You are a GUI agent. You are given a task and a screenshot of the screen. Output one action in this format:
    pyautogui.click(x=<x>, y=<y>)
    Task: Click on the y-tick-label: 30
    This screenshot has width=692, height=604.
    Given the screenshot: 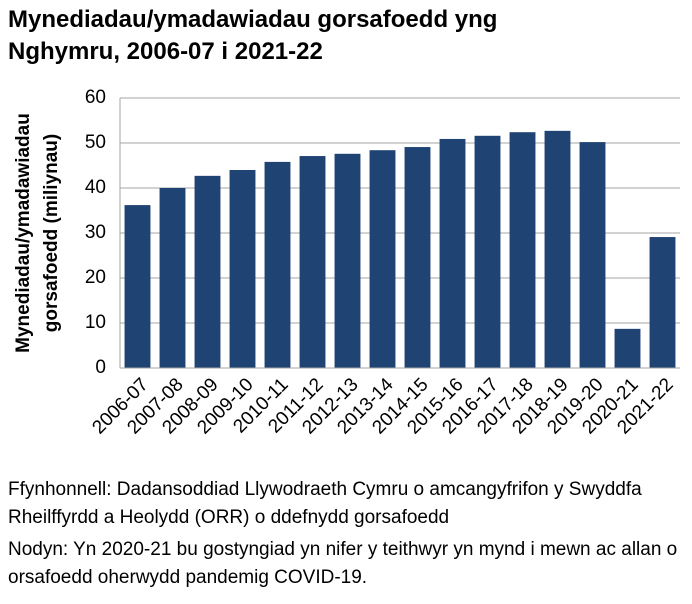 What is the action you would take?
    pyautogui.click(x=95, y=232)
    